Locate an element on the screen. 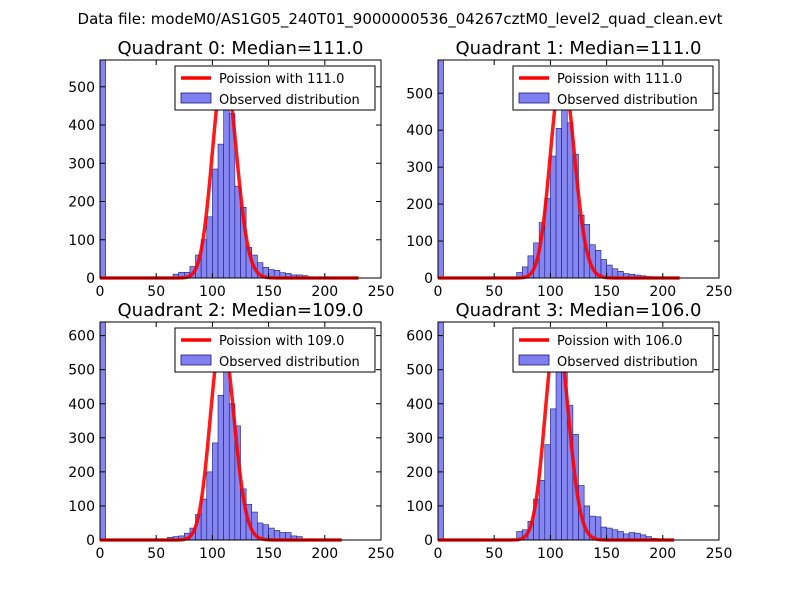  panel-title: Quadrant 0: Median=111.0 is located at coordinates (241, 48).